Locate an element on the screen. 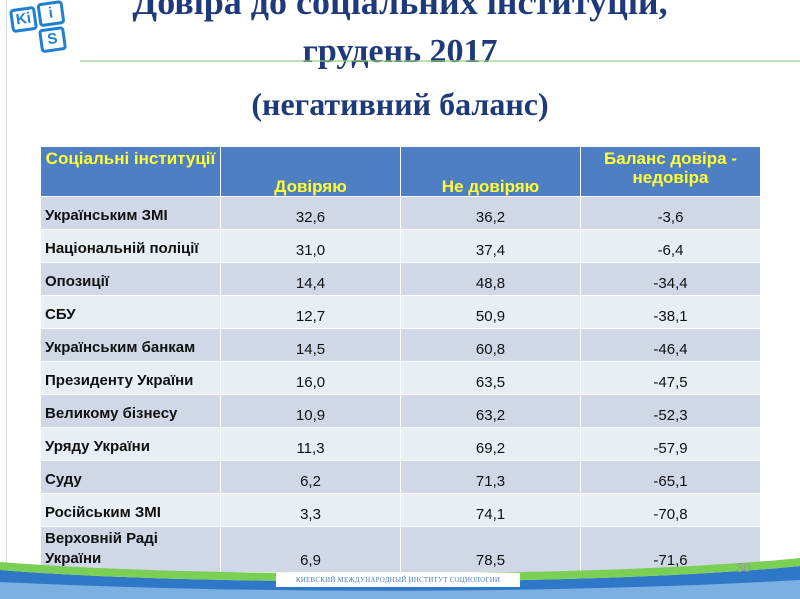 Image resolution: width=800 pixels, height=599 pixels. distrust-cell: 36,2 is located at coordinates (490, 213).